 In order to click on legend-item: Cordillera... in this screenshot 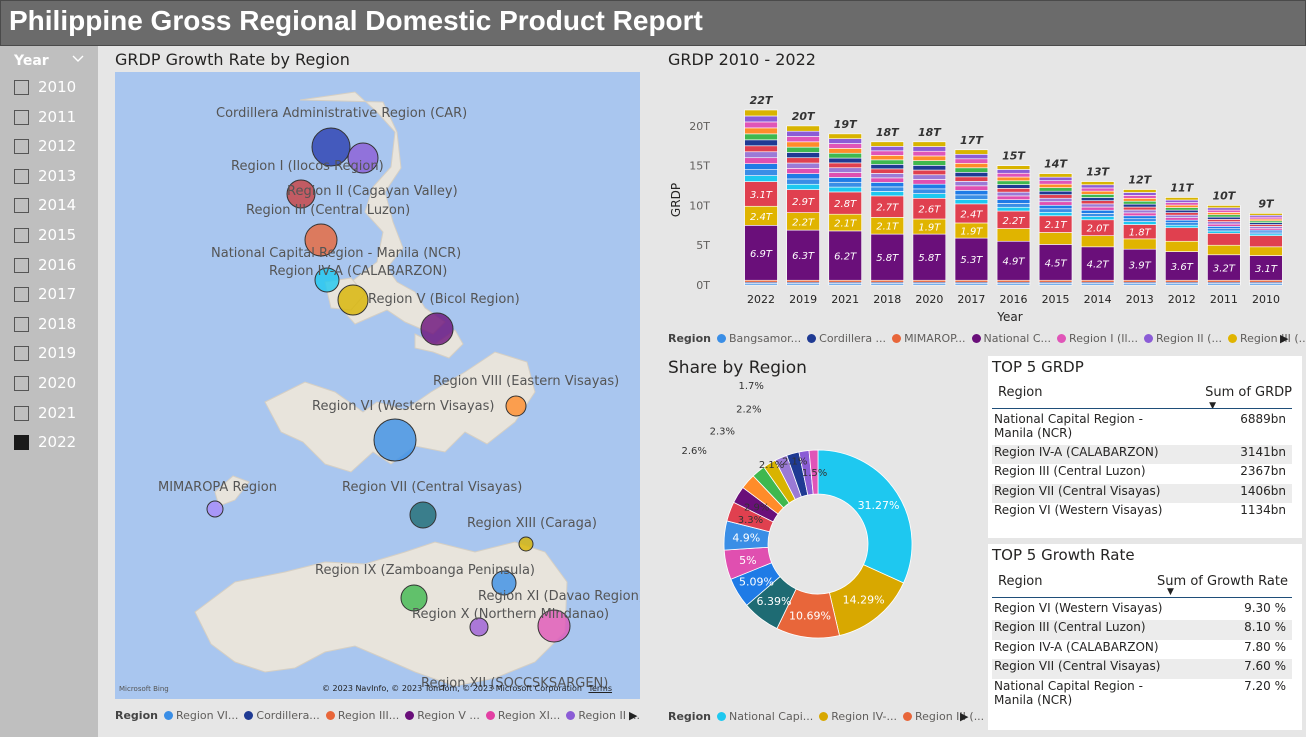, I will do `click(282, 715)`.